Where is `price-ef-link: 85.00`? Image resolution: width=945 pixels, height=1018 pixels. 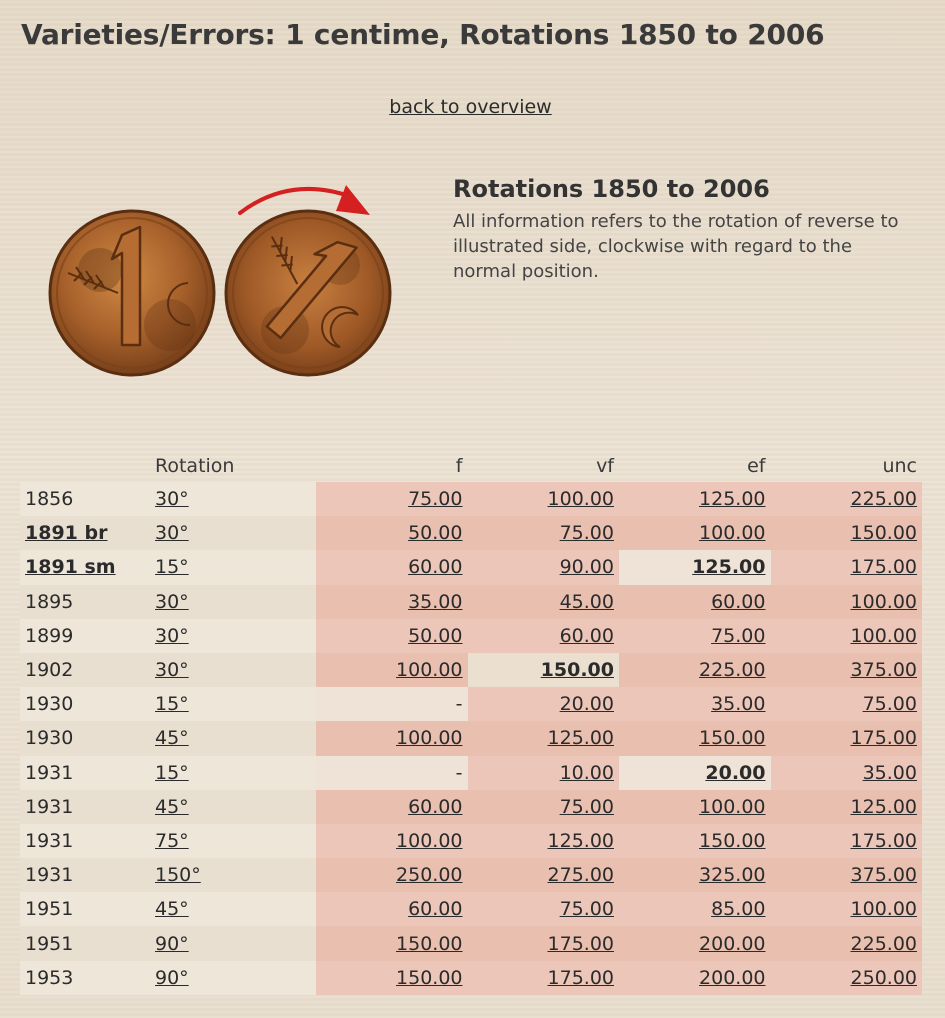 price-ef-link: 85.00 is located at coordinates (738, 909).